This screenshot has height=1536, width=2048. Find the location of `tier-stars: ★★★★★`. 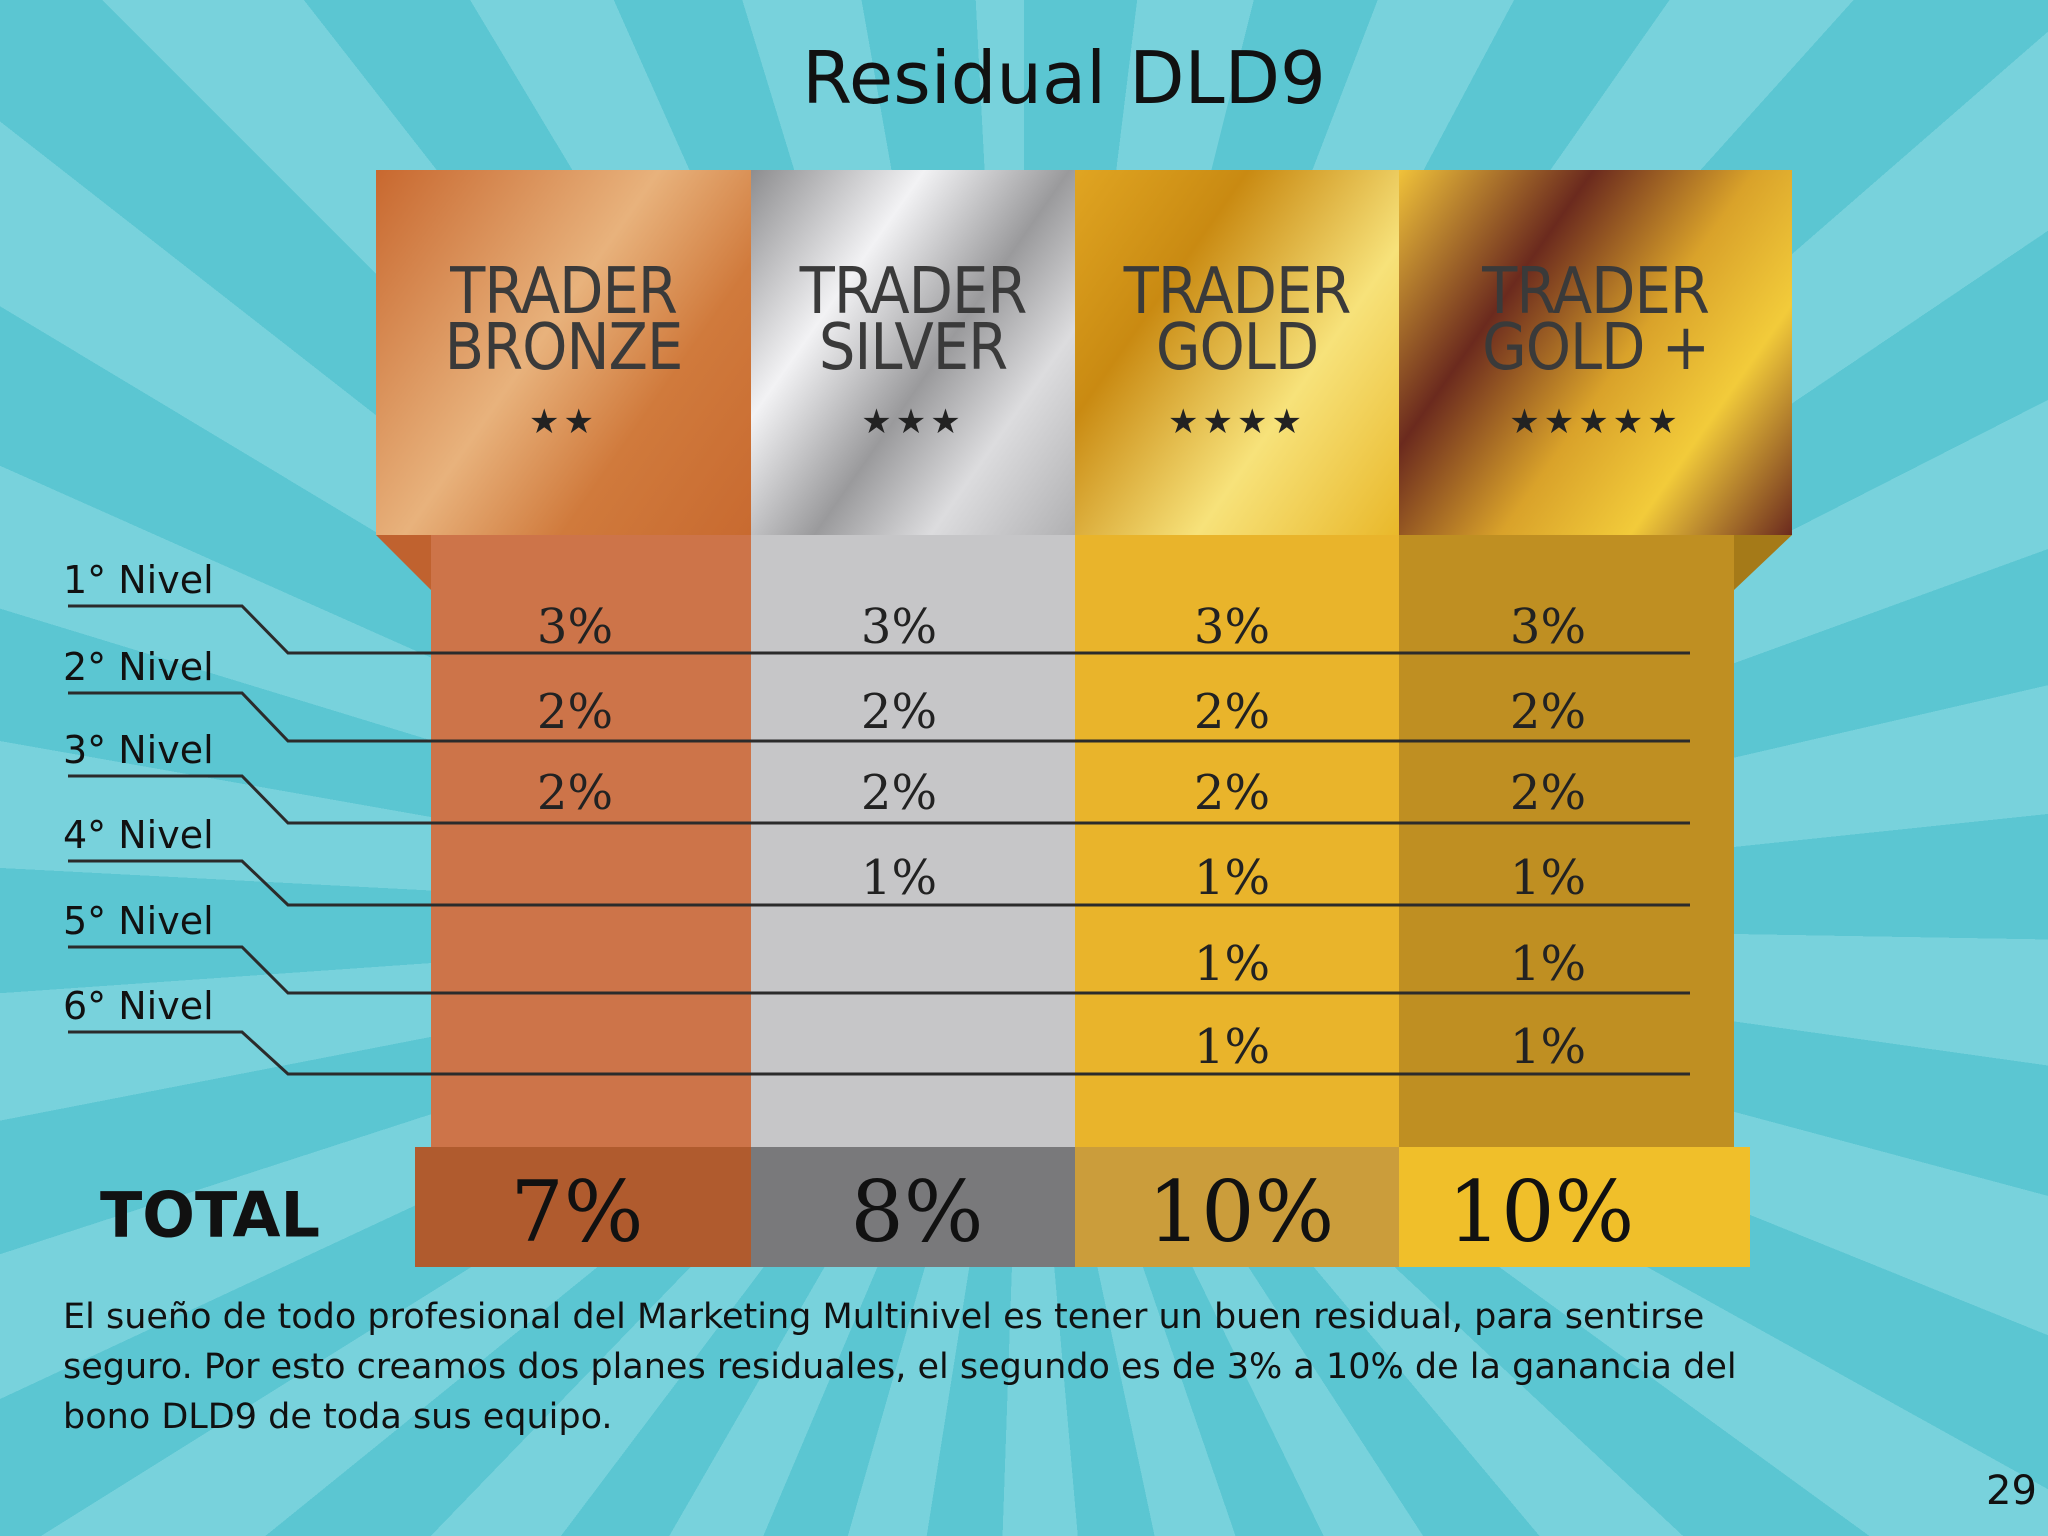

tier-stars: ★★★★★ is located at coordinates (1595, 421).